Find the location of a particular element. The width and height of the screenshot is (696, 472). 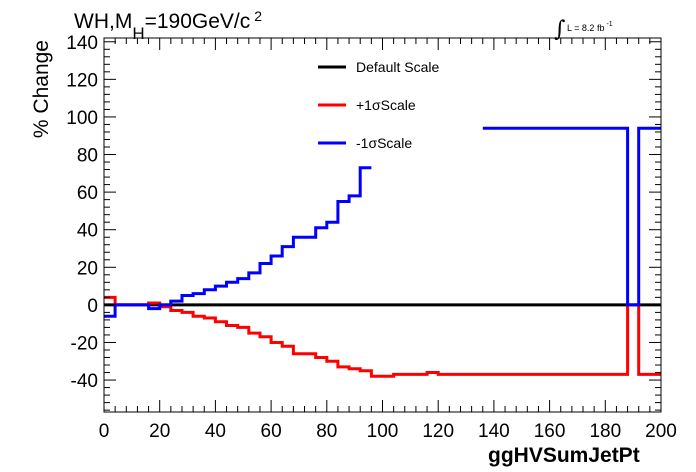

y-tick-label: -40 is located at coordinates (84, 381).